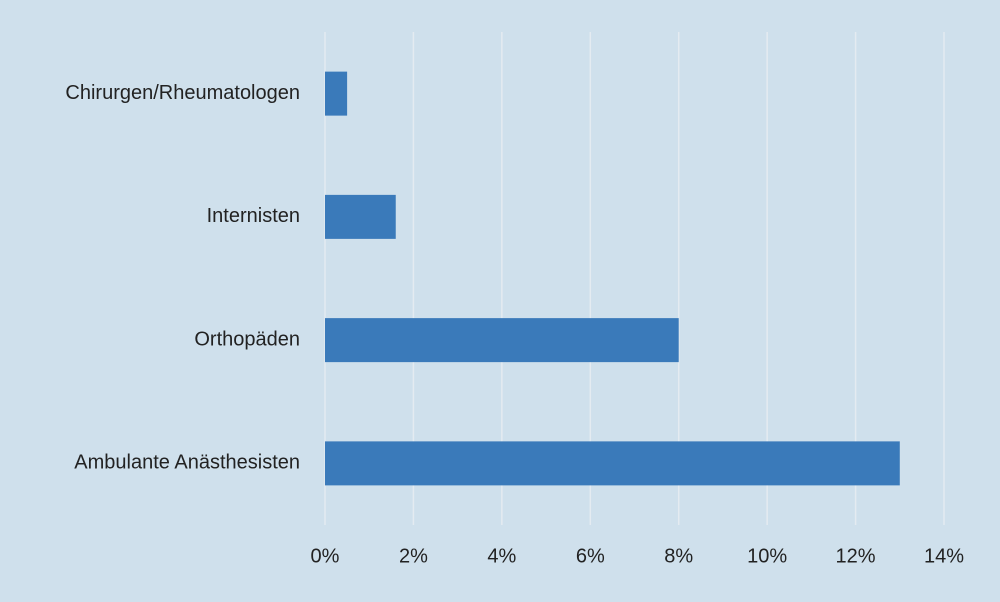 Image resolution: width=1000 pixels, height=602 pixels. What do you see at coordinates (678, 556) in the screenshot?
I see `x-tick-label: 8%` at bounding box center [678, 556].